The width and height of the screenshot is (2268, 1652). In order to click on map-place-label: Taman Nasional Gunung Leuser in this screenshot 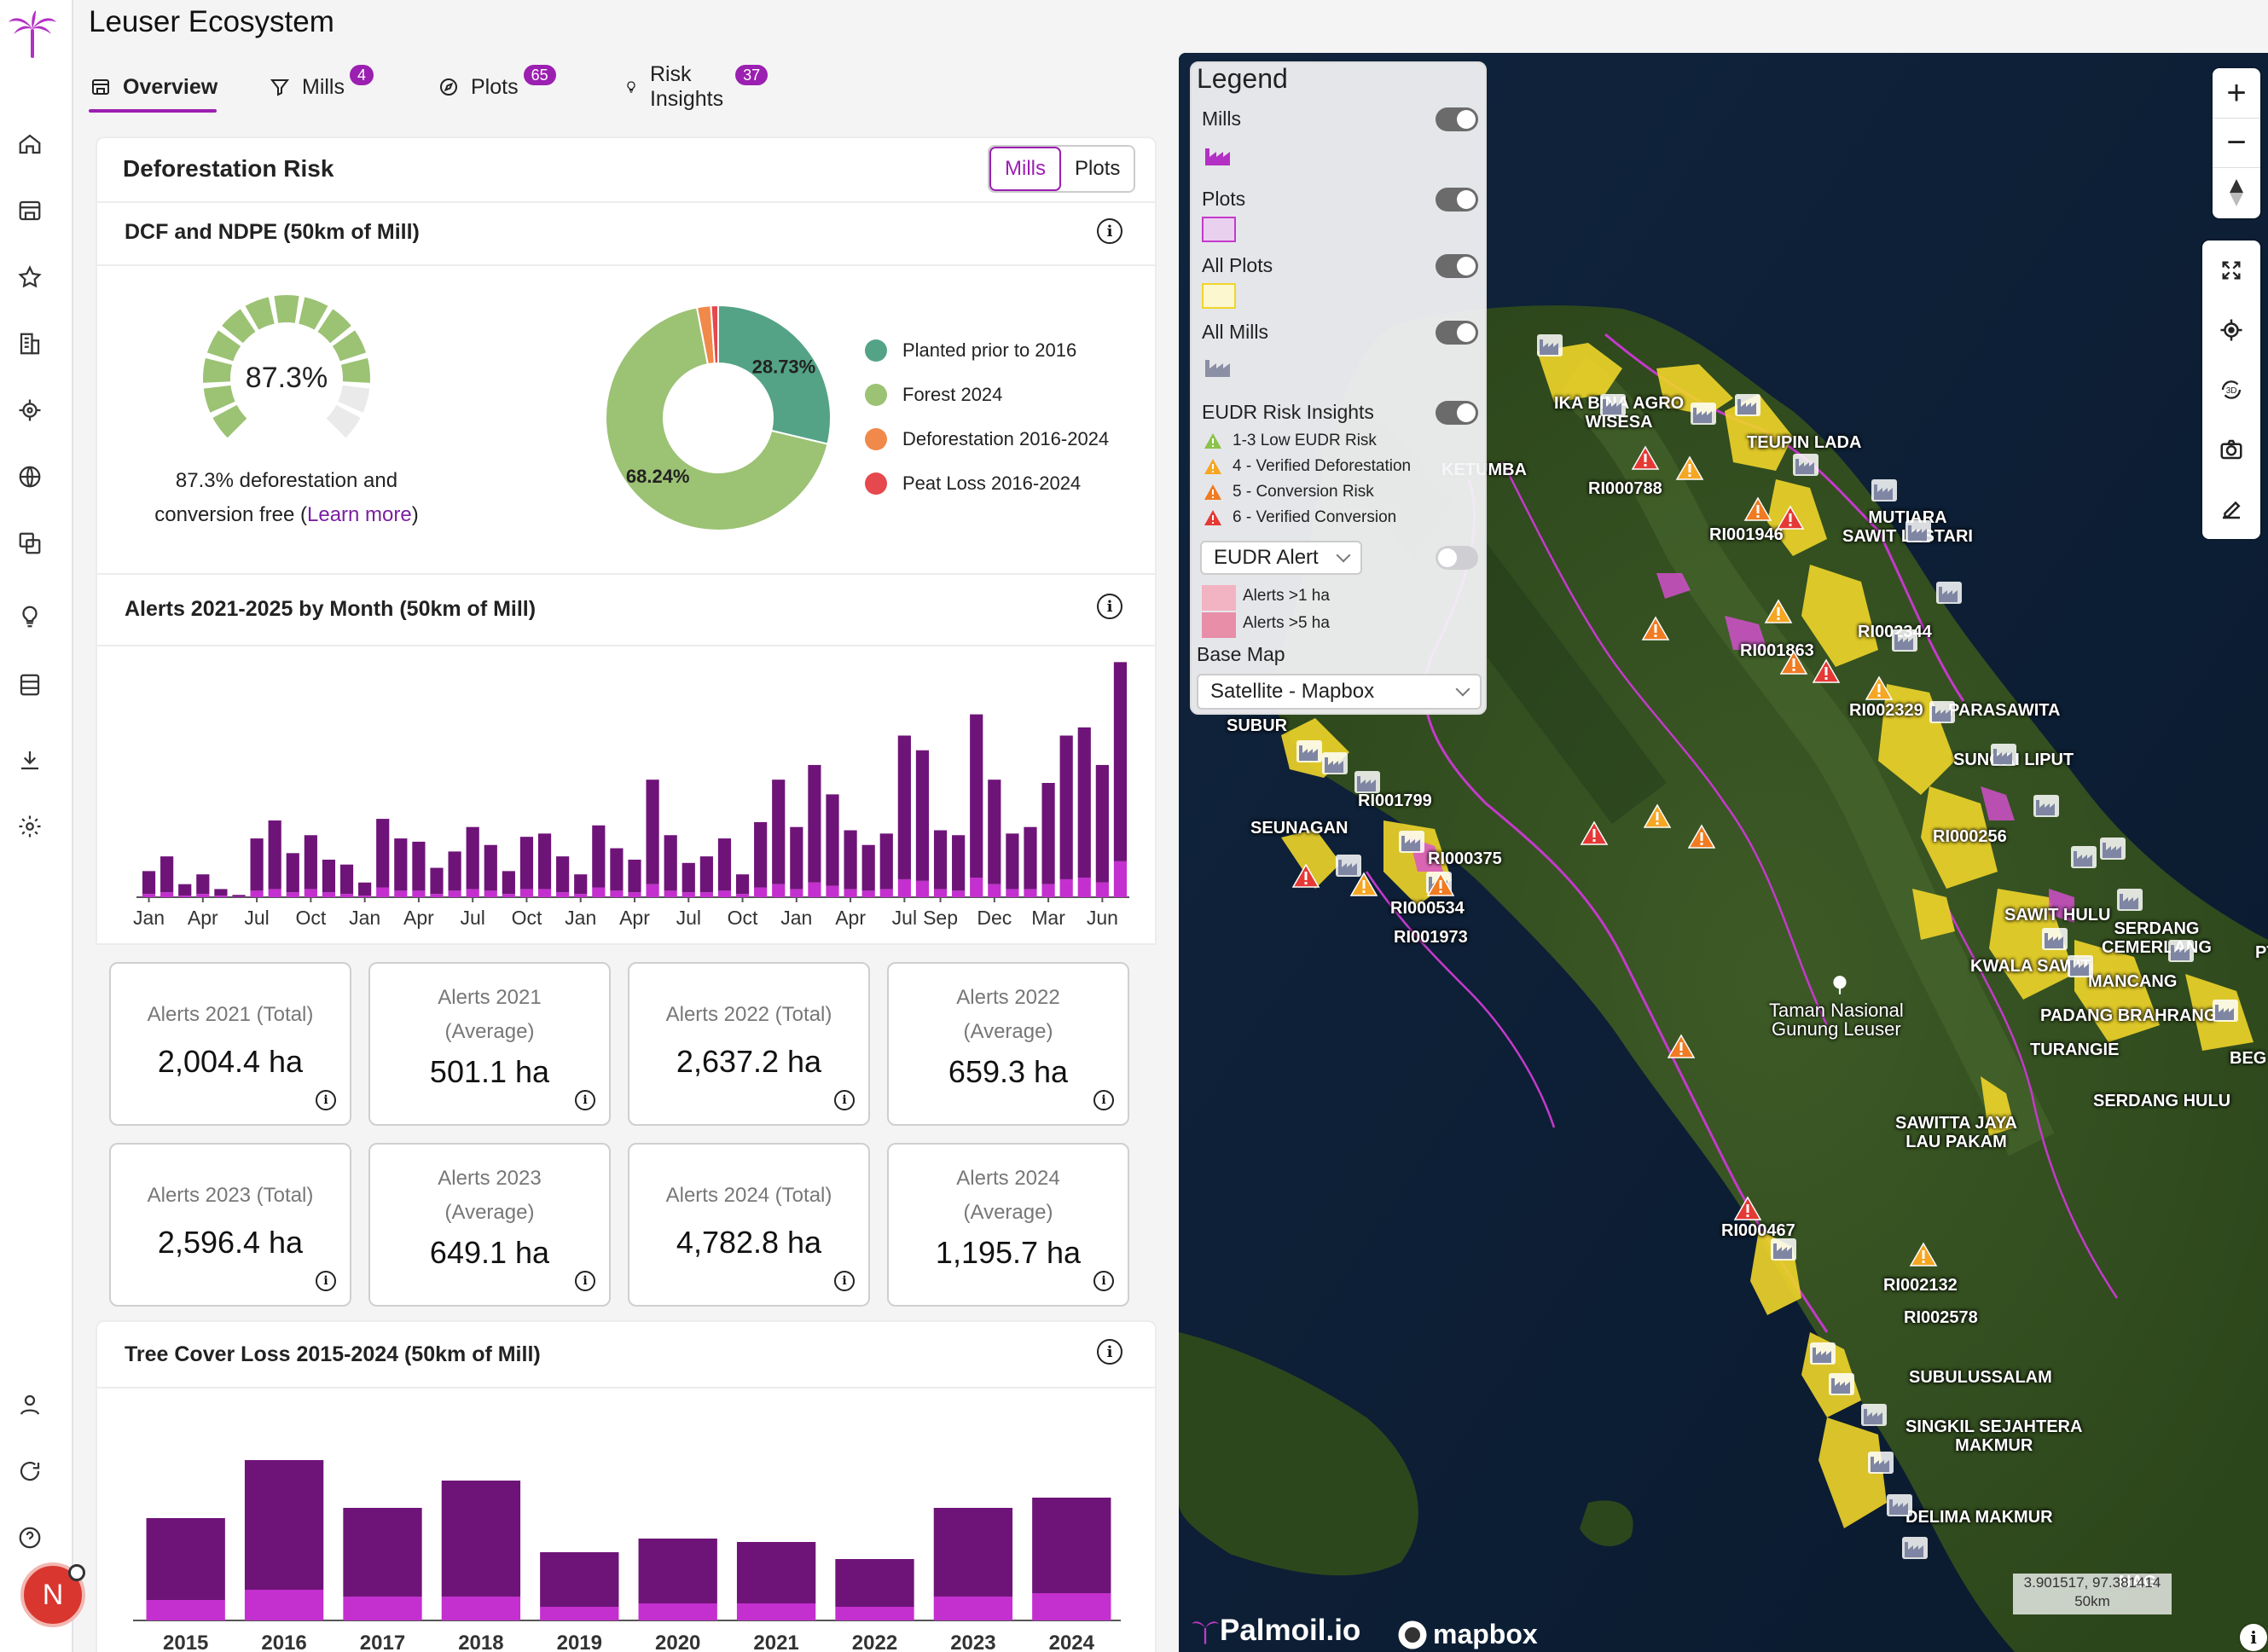, I will do `click(1836, 1020)`.